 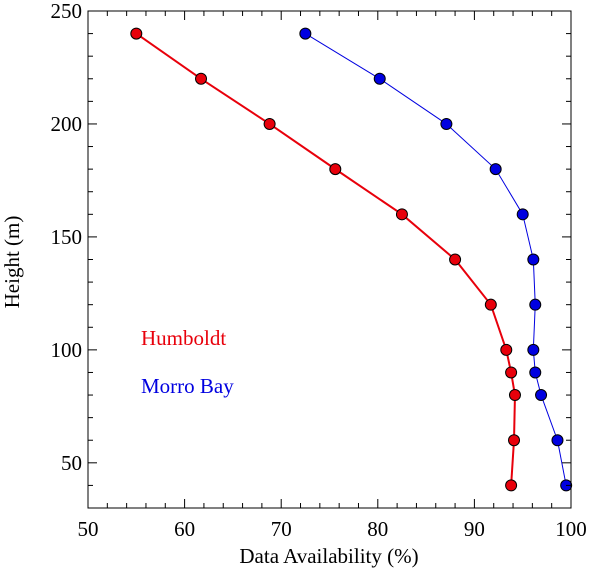 What do you see at coordinates (474, 529) in the screenshot?
I see `x-tick-label: 90` at bounding box center [474, 529].